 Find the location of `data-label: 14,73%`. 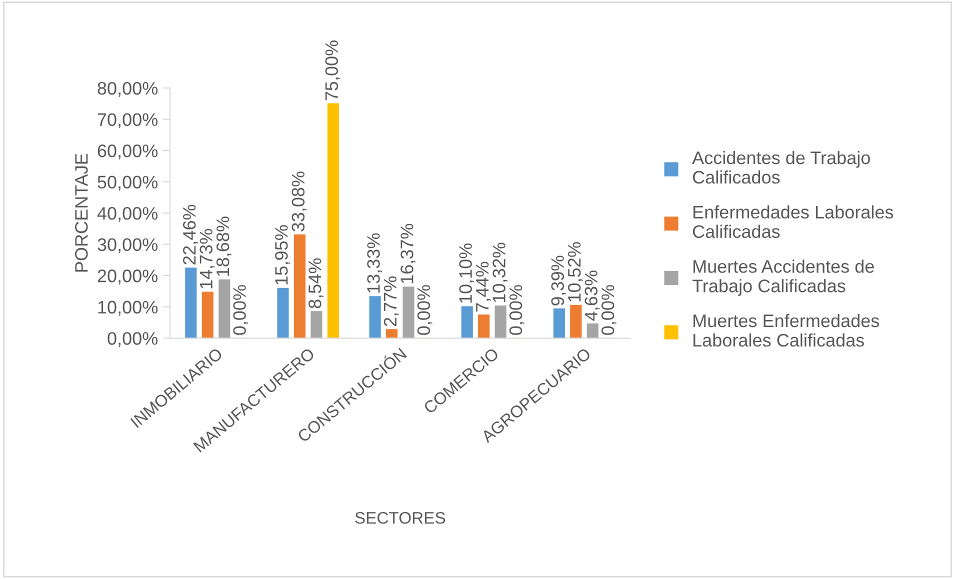

data-label: 14,73% is located at coordinates (207, 258).